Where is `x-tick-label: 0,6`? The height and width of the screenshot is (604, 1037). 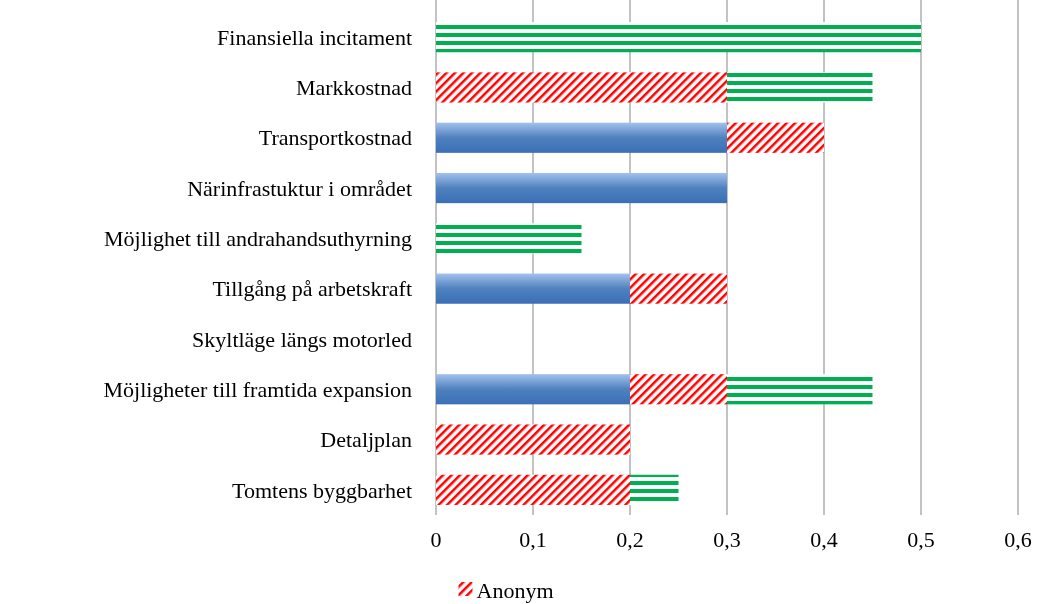
x-tick-label: 0,6 is located at coordinates (1018, 539).